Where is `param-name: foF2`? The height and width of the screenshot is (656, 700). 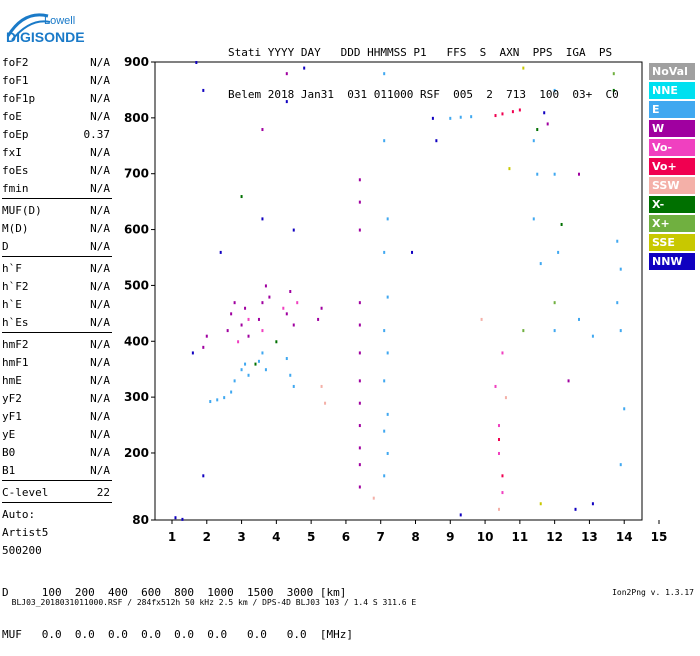 param-name: foF2 is located at coordinates (15, 62).